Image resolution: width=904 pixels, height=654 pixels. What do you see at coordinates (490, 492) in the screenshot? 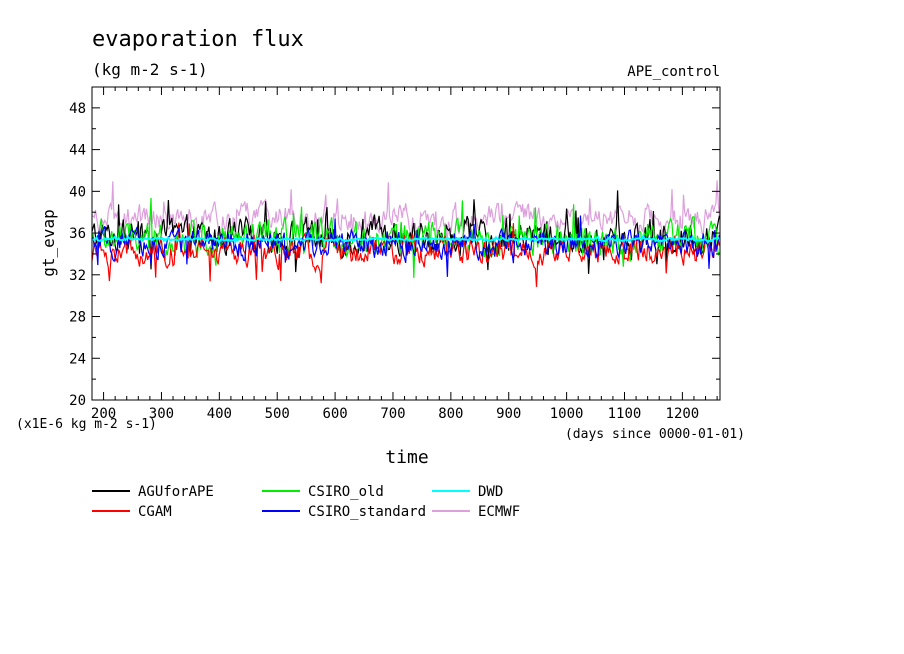
I see `legend-label: DWD` at bounding box center [490, 492].